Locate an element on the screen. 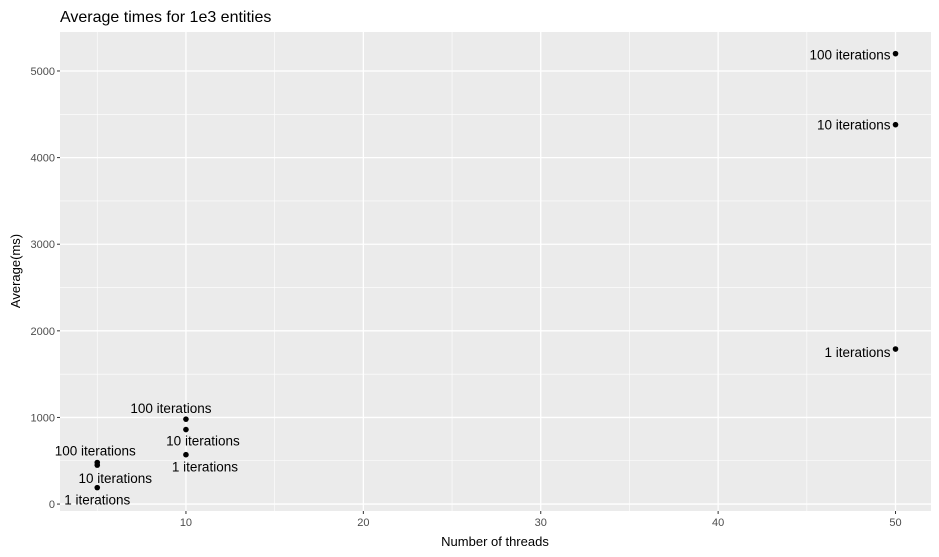 The height and width of the screenshot is (557, 939). chart-title: Average times for 1e3 entities is located at coordinates (165, 17).